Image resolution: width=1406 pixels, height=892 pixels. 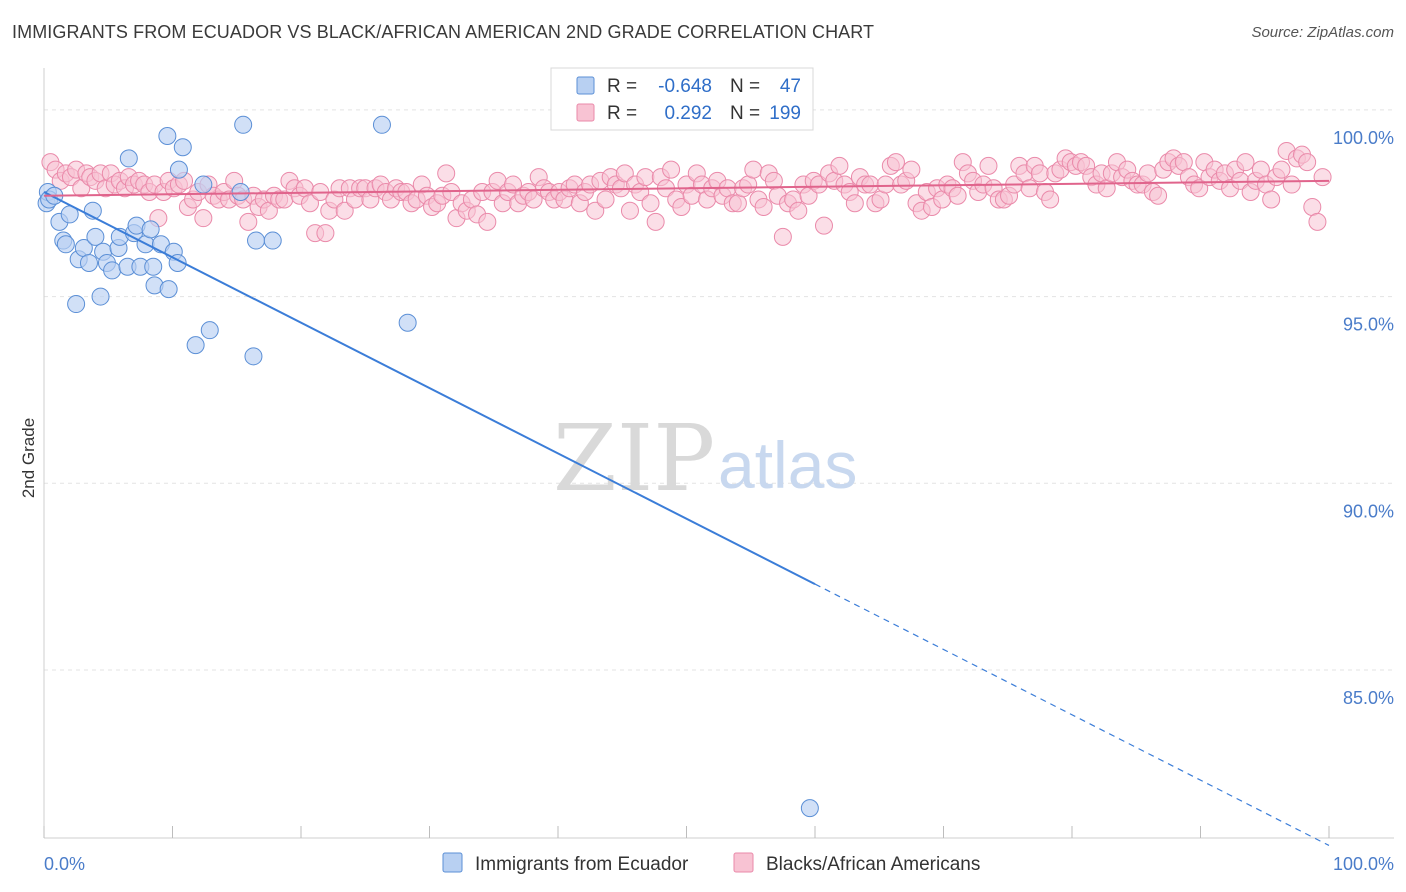 I want to click on source-label: Source: ZipAtlas.com, so click(x=1322, y=32).